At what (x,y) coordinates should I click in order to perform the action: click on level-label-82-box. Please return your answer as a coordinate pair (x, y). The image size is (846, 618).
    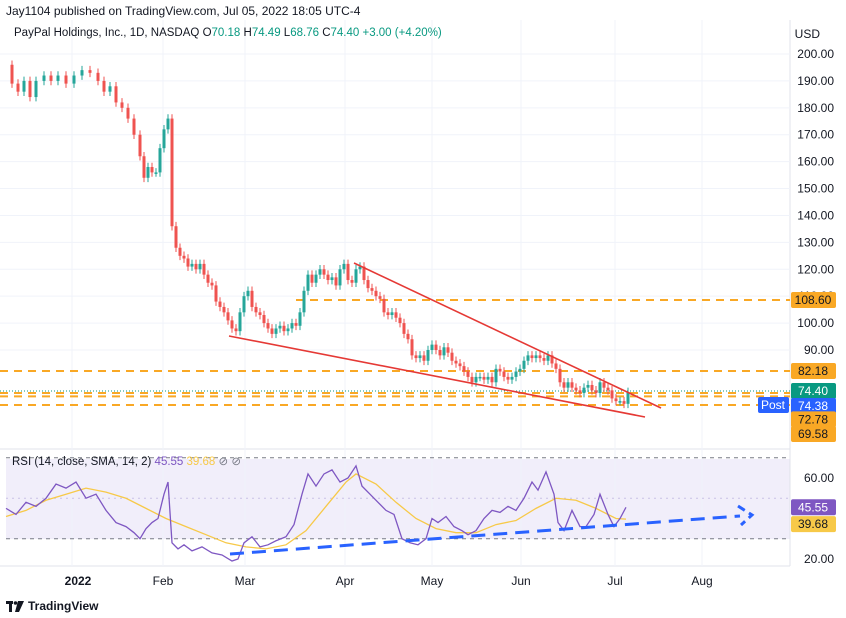
    Looking at the image, I should click on (813, 371).